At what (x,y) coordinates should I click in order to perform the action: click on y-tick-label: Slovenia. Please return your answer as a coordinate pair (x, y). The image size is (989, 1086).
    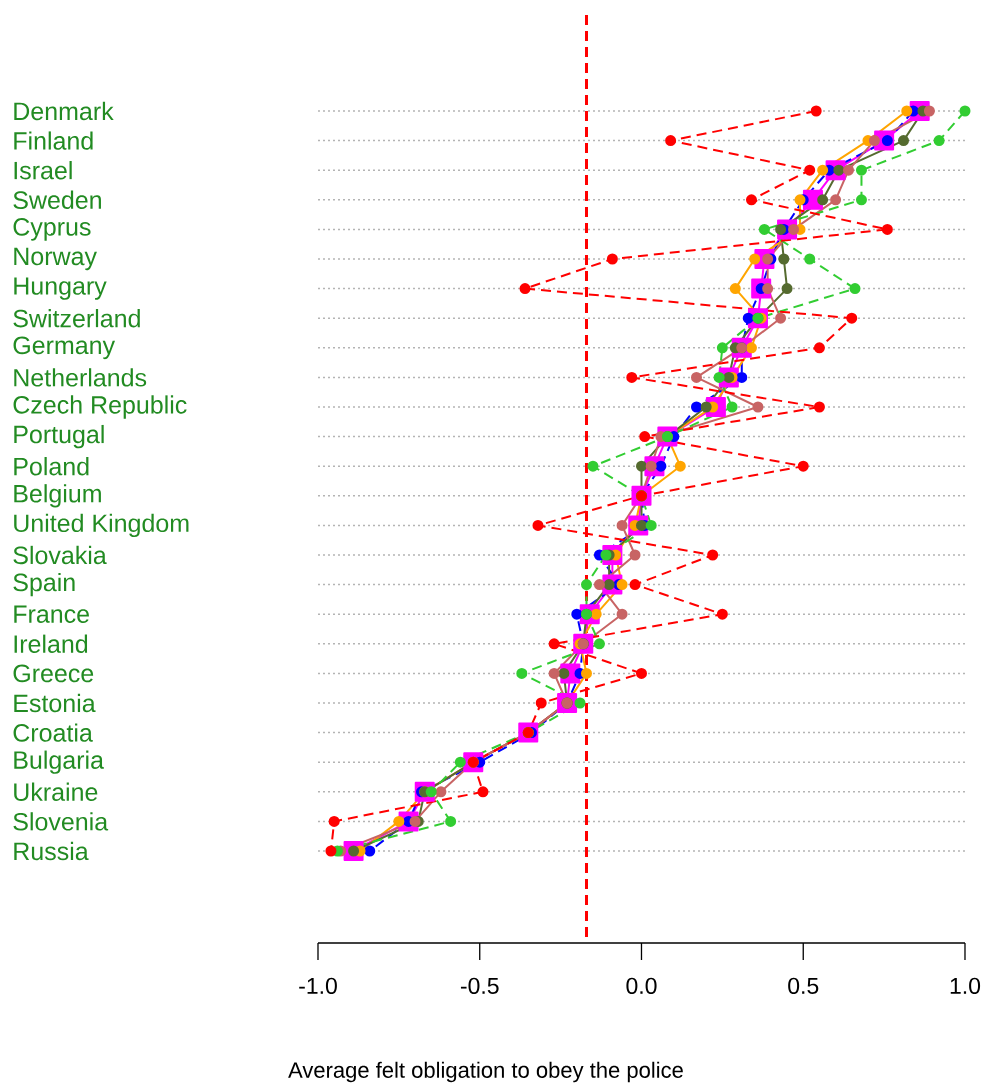
    Looking at the image, I should click on (61, 821).